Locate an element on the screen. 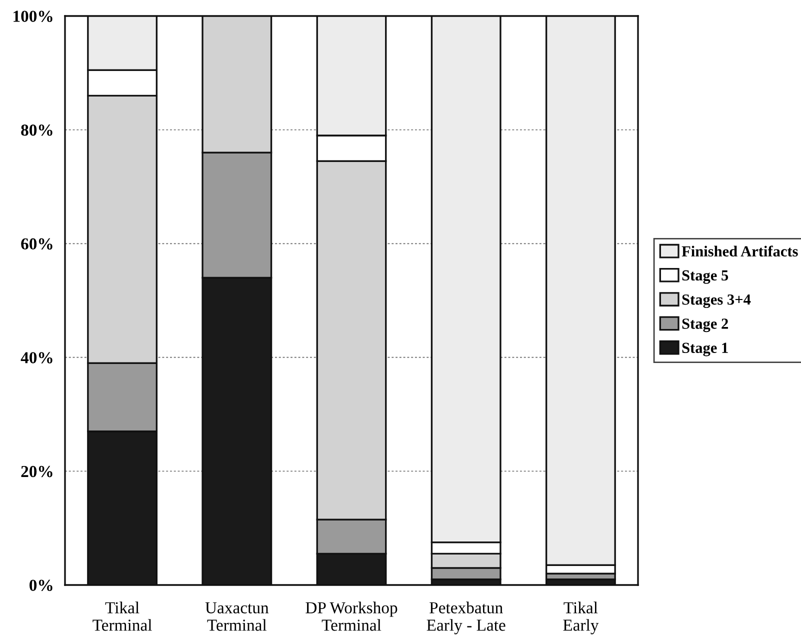 The image size is (801, 643). y-tick-label: 40% is located at coordinates (36, 358).